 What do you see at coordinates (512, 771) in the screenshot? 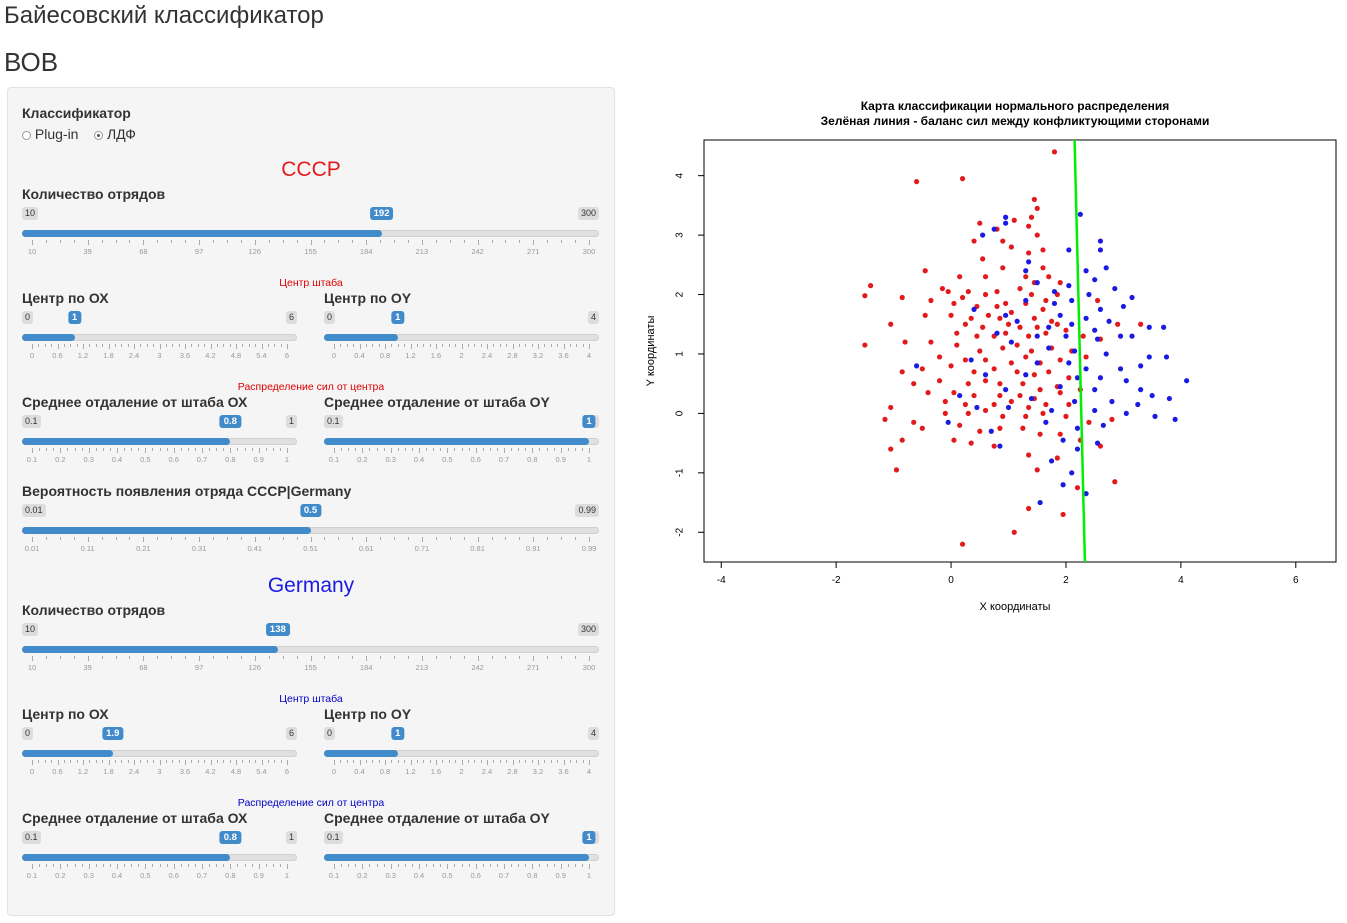
I see `slider-tick-label: 2.8` at bounding box center [512, 771].